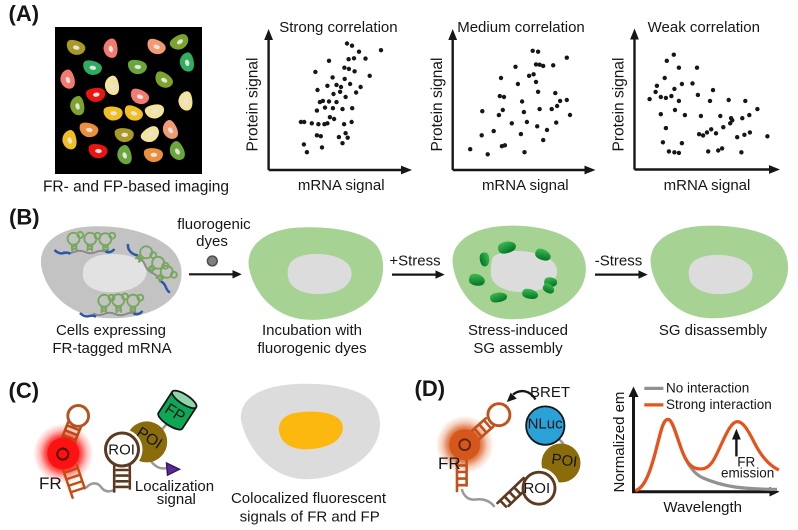 This screenshot has height=530, width=798. I want to click on svg-text: No interaction, so click(707, 387).